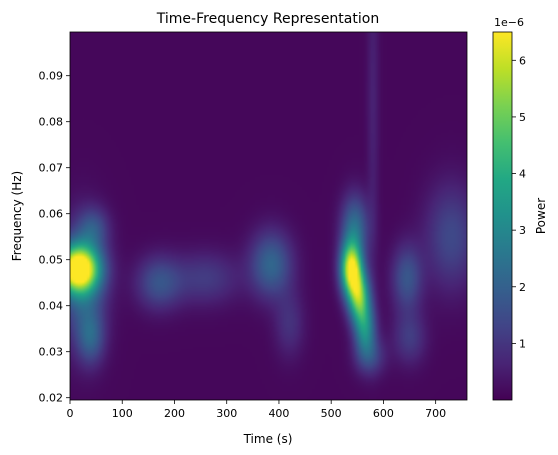  What do you see at coordinates (522, 174) in the screenshot?
I see `colorbar-tick-label: 4` at bounding box center [522, 174].